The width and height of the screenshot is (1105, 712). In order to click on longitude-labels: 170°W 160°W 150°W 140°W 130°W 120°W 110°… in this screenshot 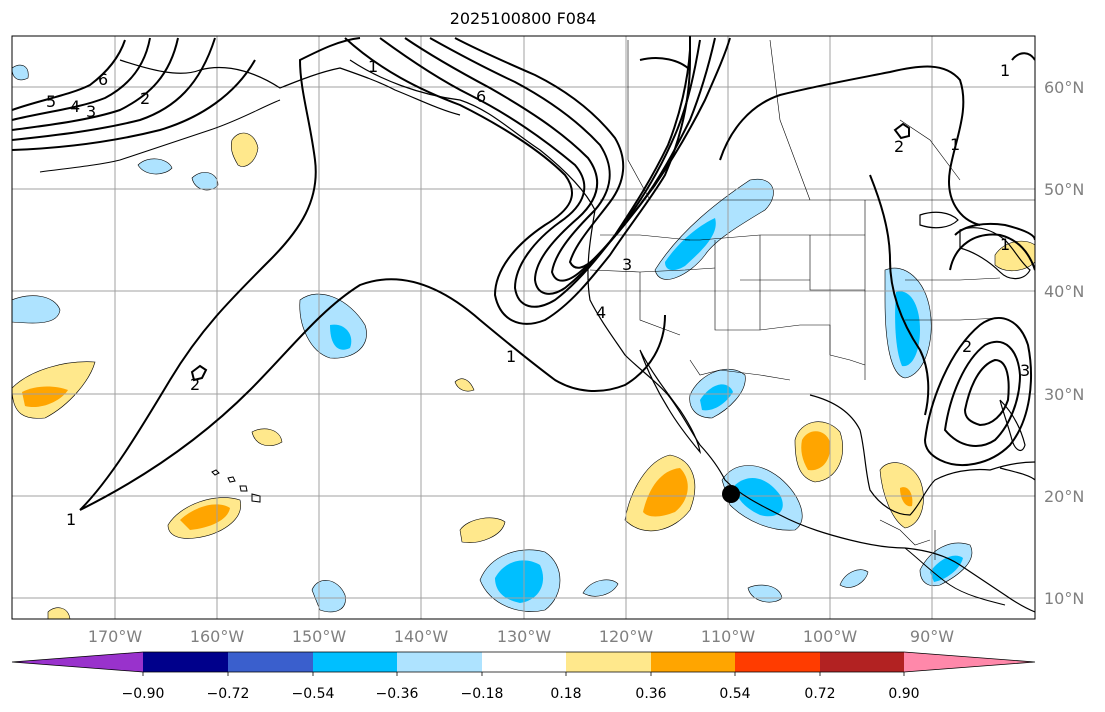, I will do `click(521, 636)`.